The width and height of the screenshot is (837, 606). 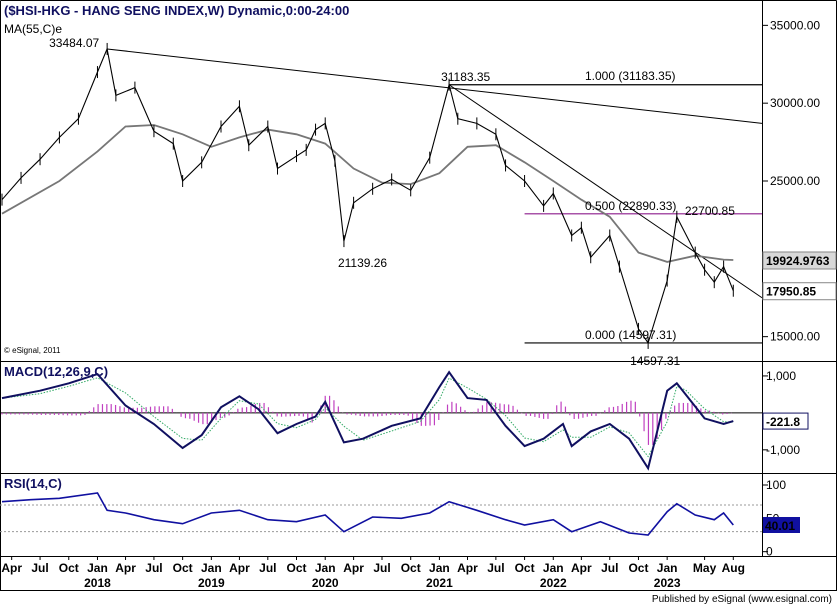 I want to click on x-year-label: 2021, so click(x=439, y=583).